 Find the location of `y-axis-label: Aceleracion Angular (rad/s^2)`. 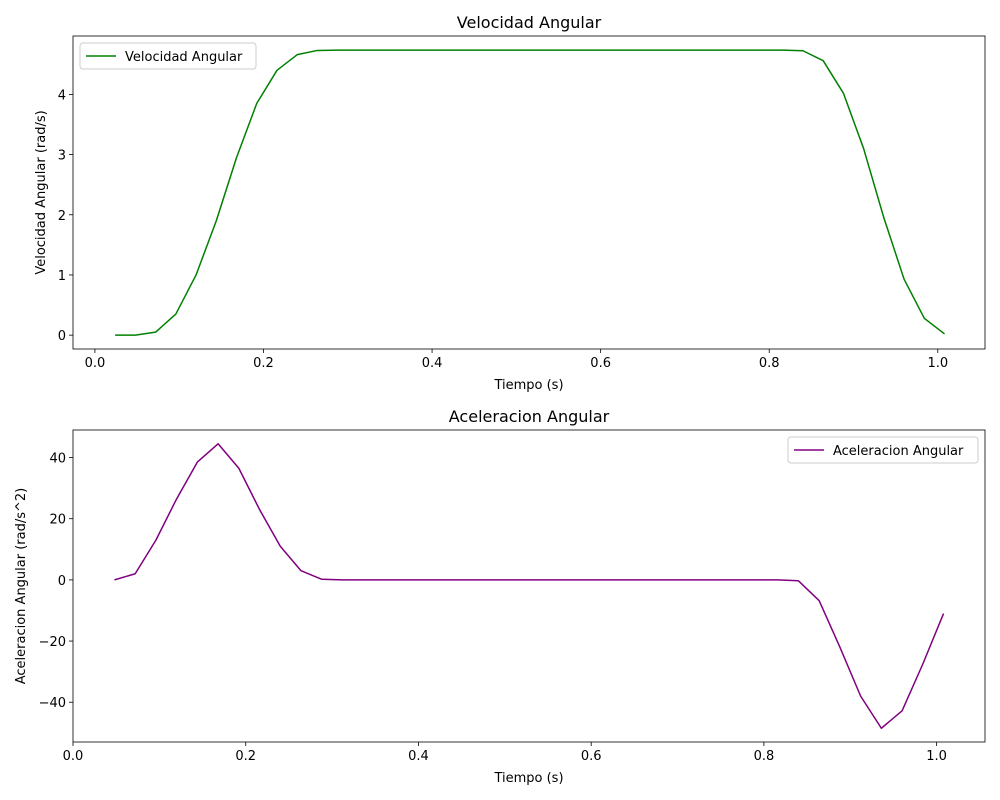

y-axis-label: Aceleracion Angular (rad/s^2) is located at coordinates (21, 586).